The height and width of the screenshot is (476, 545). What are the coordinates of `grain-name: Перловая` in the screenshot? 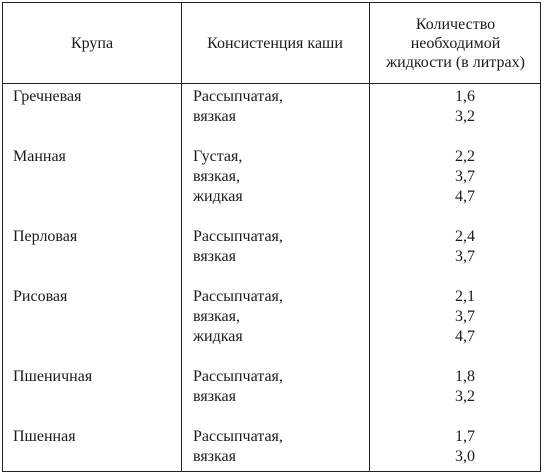 It's located at (45, 236).